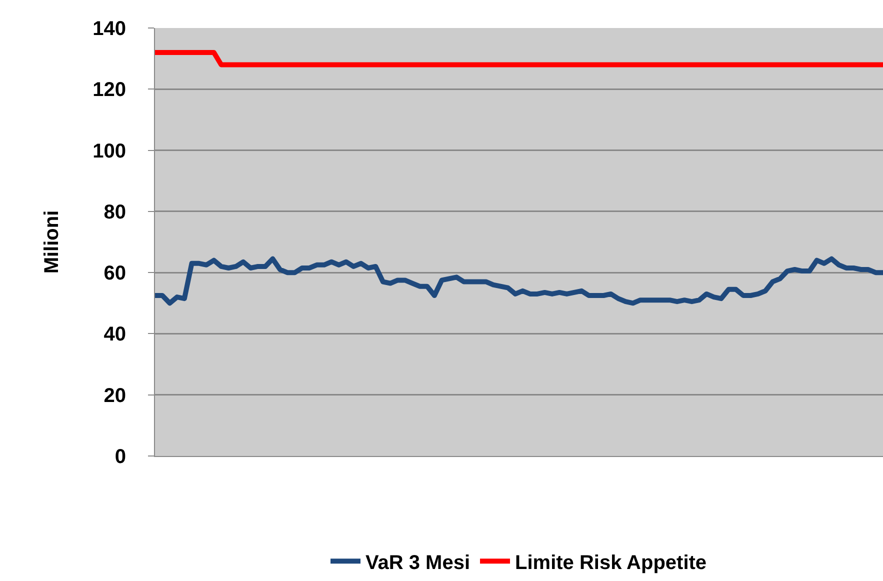 This screenshot has width=883, height=581. What do you see at coordinates (109, 29) in the screenshot?
I see `y-tick-label: 140` at bounding box center [109, 29].